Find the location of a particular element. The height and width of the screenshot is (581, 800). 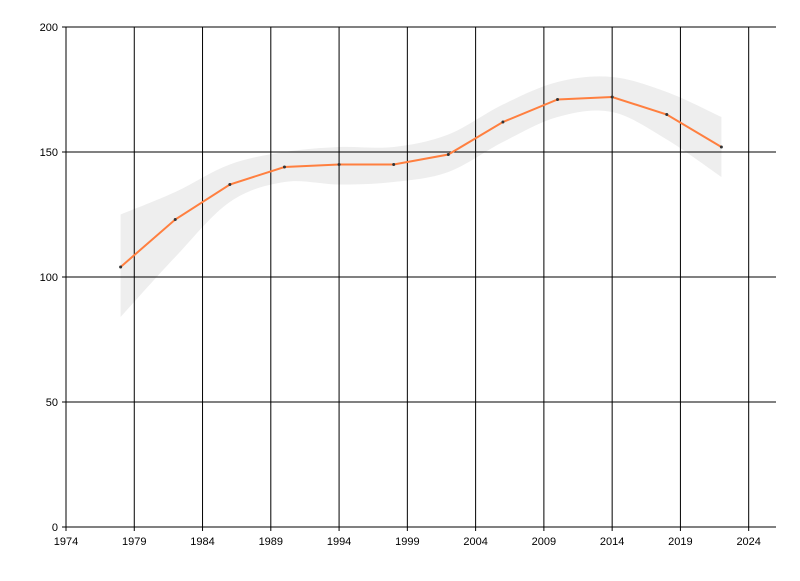

y-tick-label: 150 is located at coordinates (49, 153).